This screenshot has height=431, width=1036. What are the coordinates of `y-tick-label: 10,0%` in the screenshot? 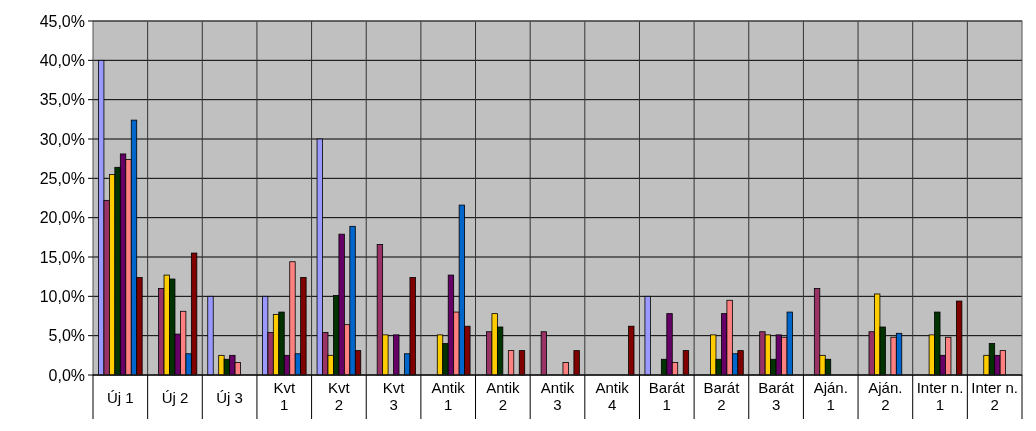 It's located at (62, 296).